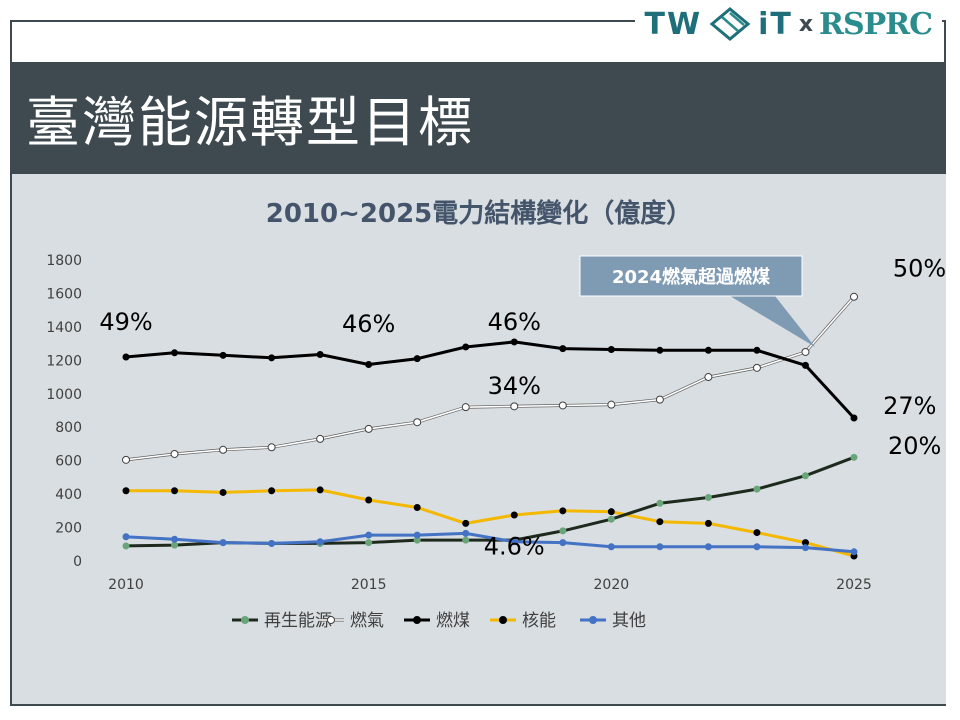  Describe the element at coordinates (68, 462) in the screenshot. I see `y-tick-label: 600` at that location.